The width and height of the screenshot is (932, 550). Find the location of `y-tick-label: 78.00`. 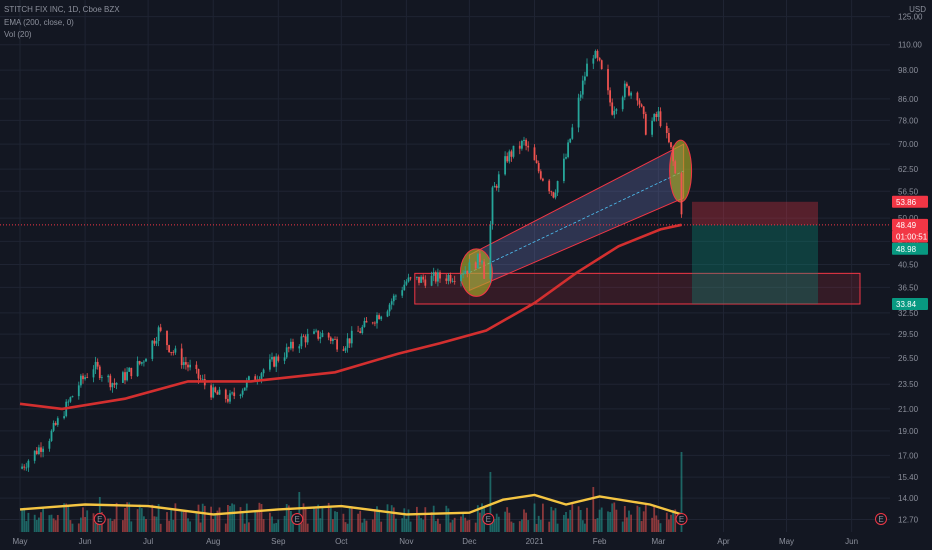

y-tick-label: 78.00 is located at coordinates (908, 120).